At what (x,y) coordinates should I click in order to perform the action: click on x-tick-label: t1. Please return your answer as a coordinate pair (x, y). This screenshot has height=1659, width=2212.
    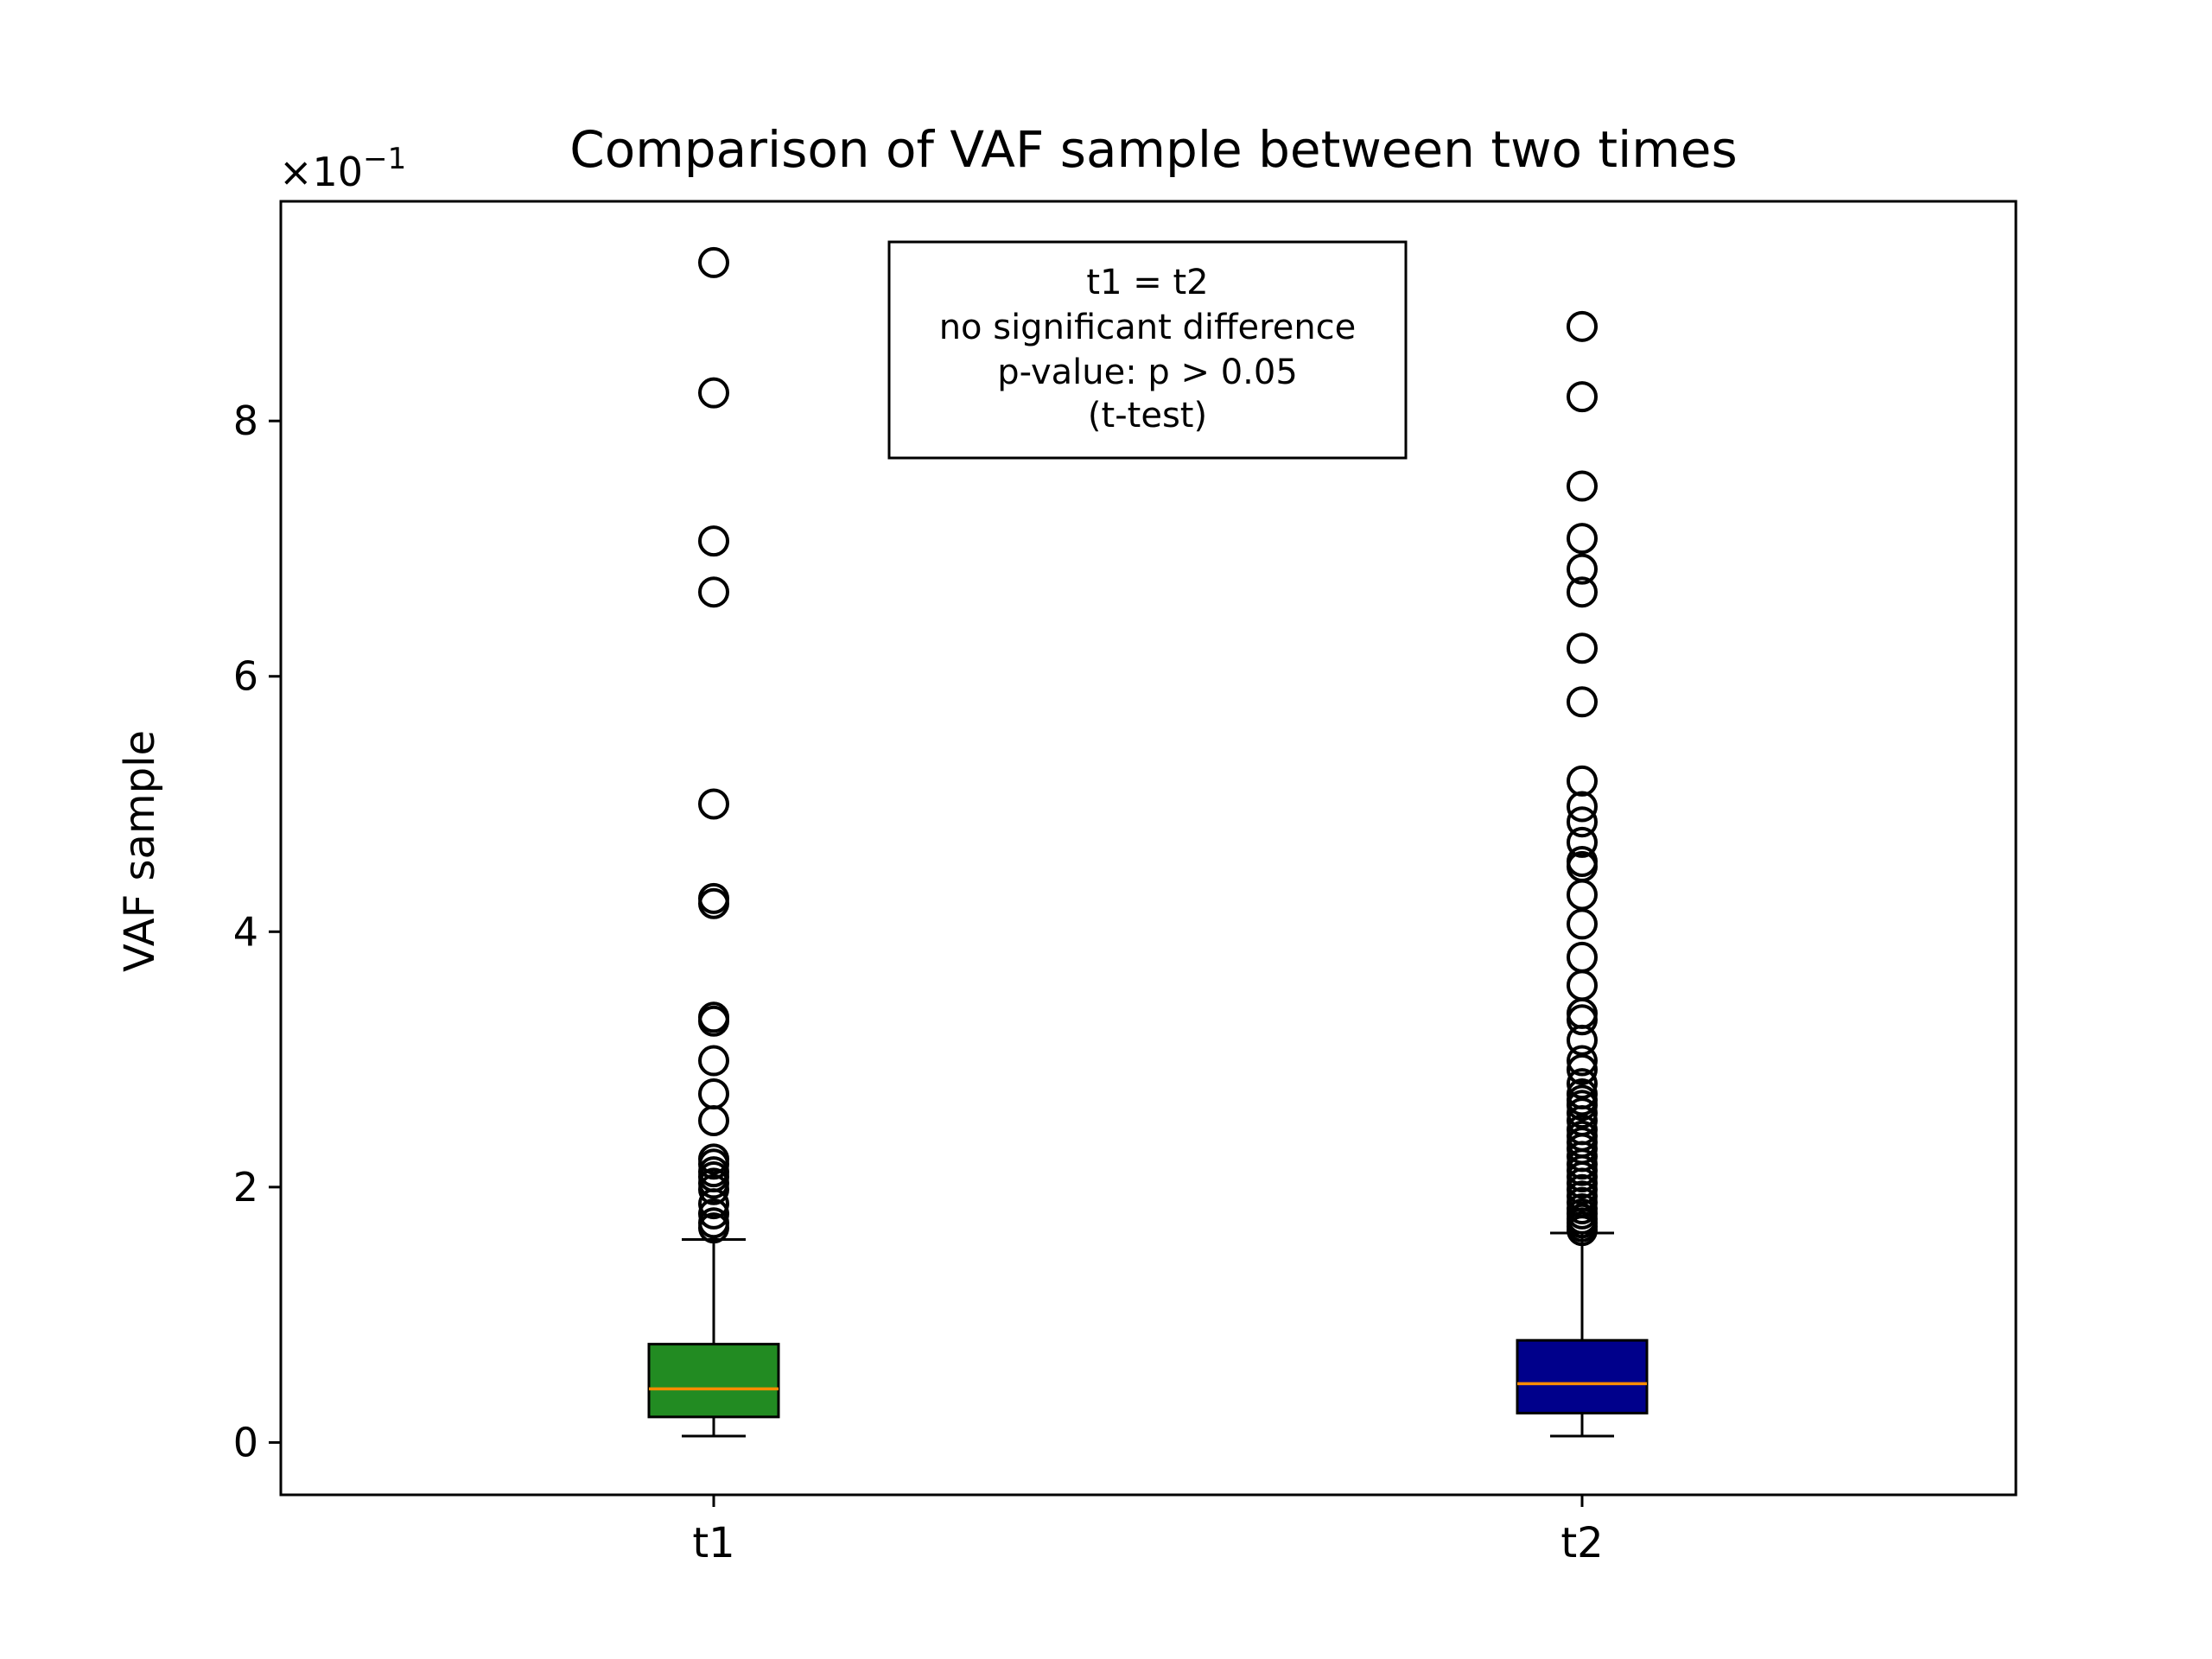
    Looking at the image, I should click on (713, 1543).